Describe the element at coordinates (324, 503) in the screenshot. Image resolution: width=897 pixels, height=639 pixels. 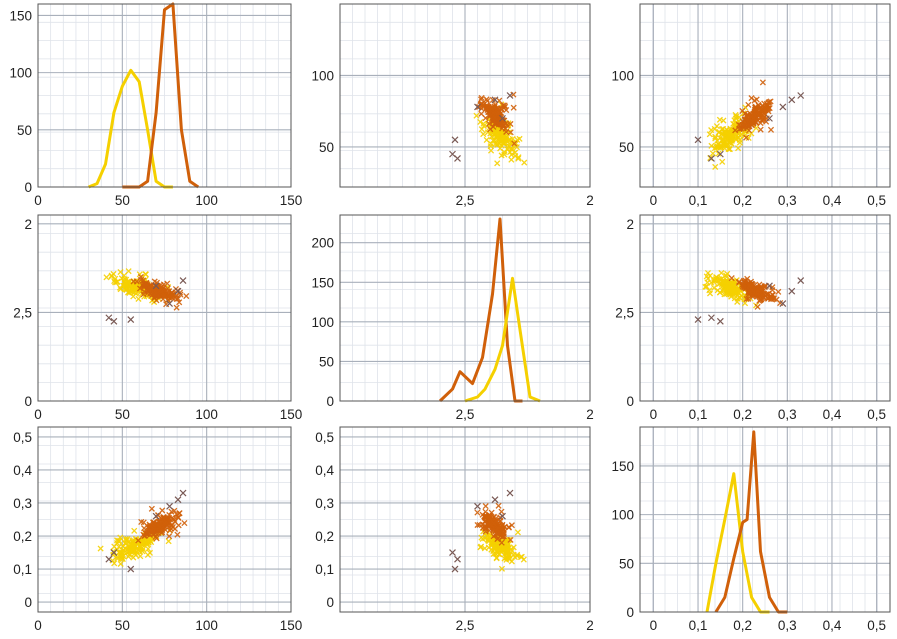
I see `y-tick-label: 0,3` at that location.